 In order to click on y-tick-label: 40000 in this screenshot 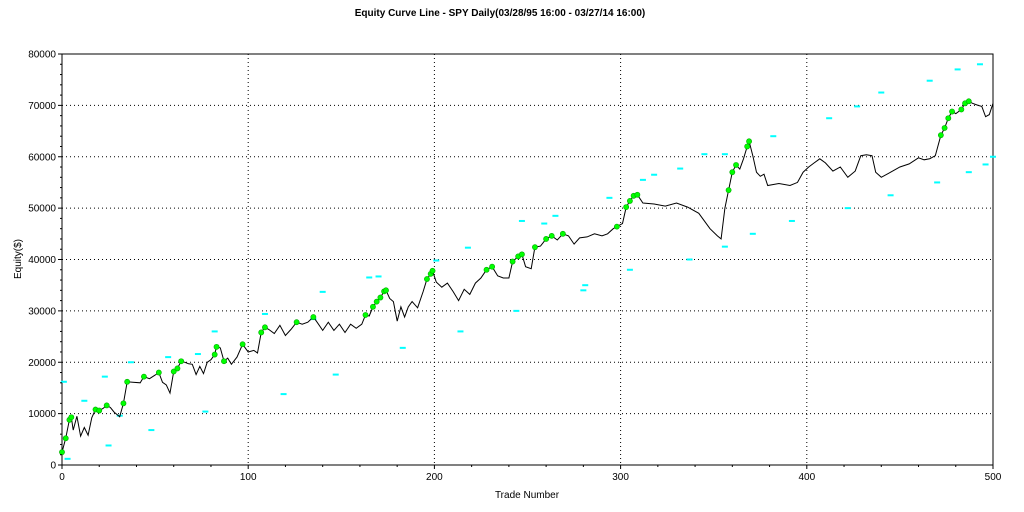, I will do `click(42, 260)`.